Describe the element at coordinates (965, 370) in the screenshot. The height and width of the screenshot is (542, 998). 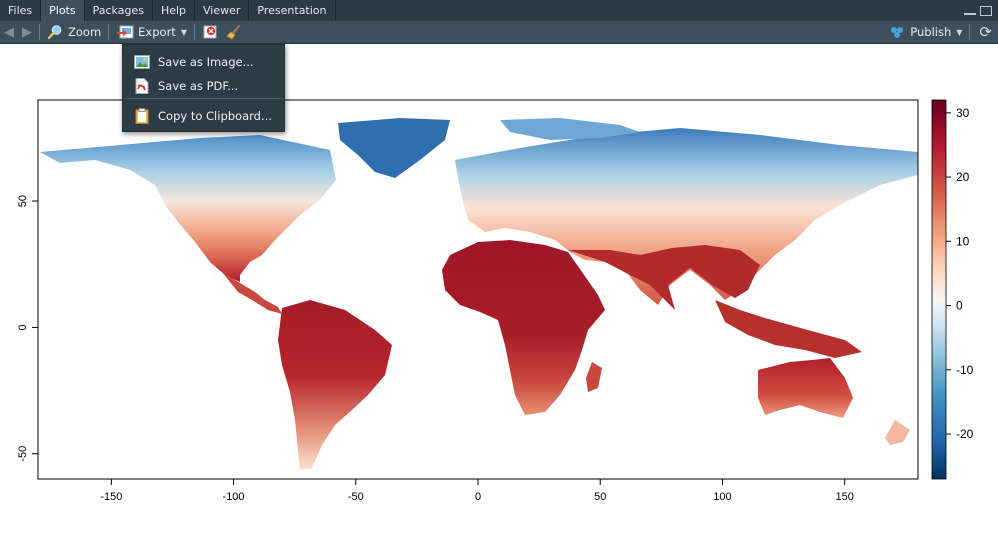
I see `colorbar-tick-label: -10` at that location.